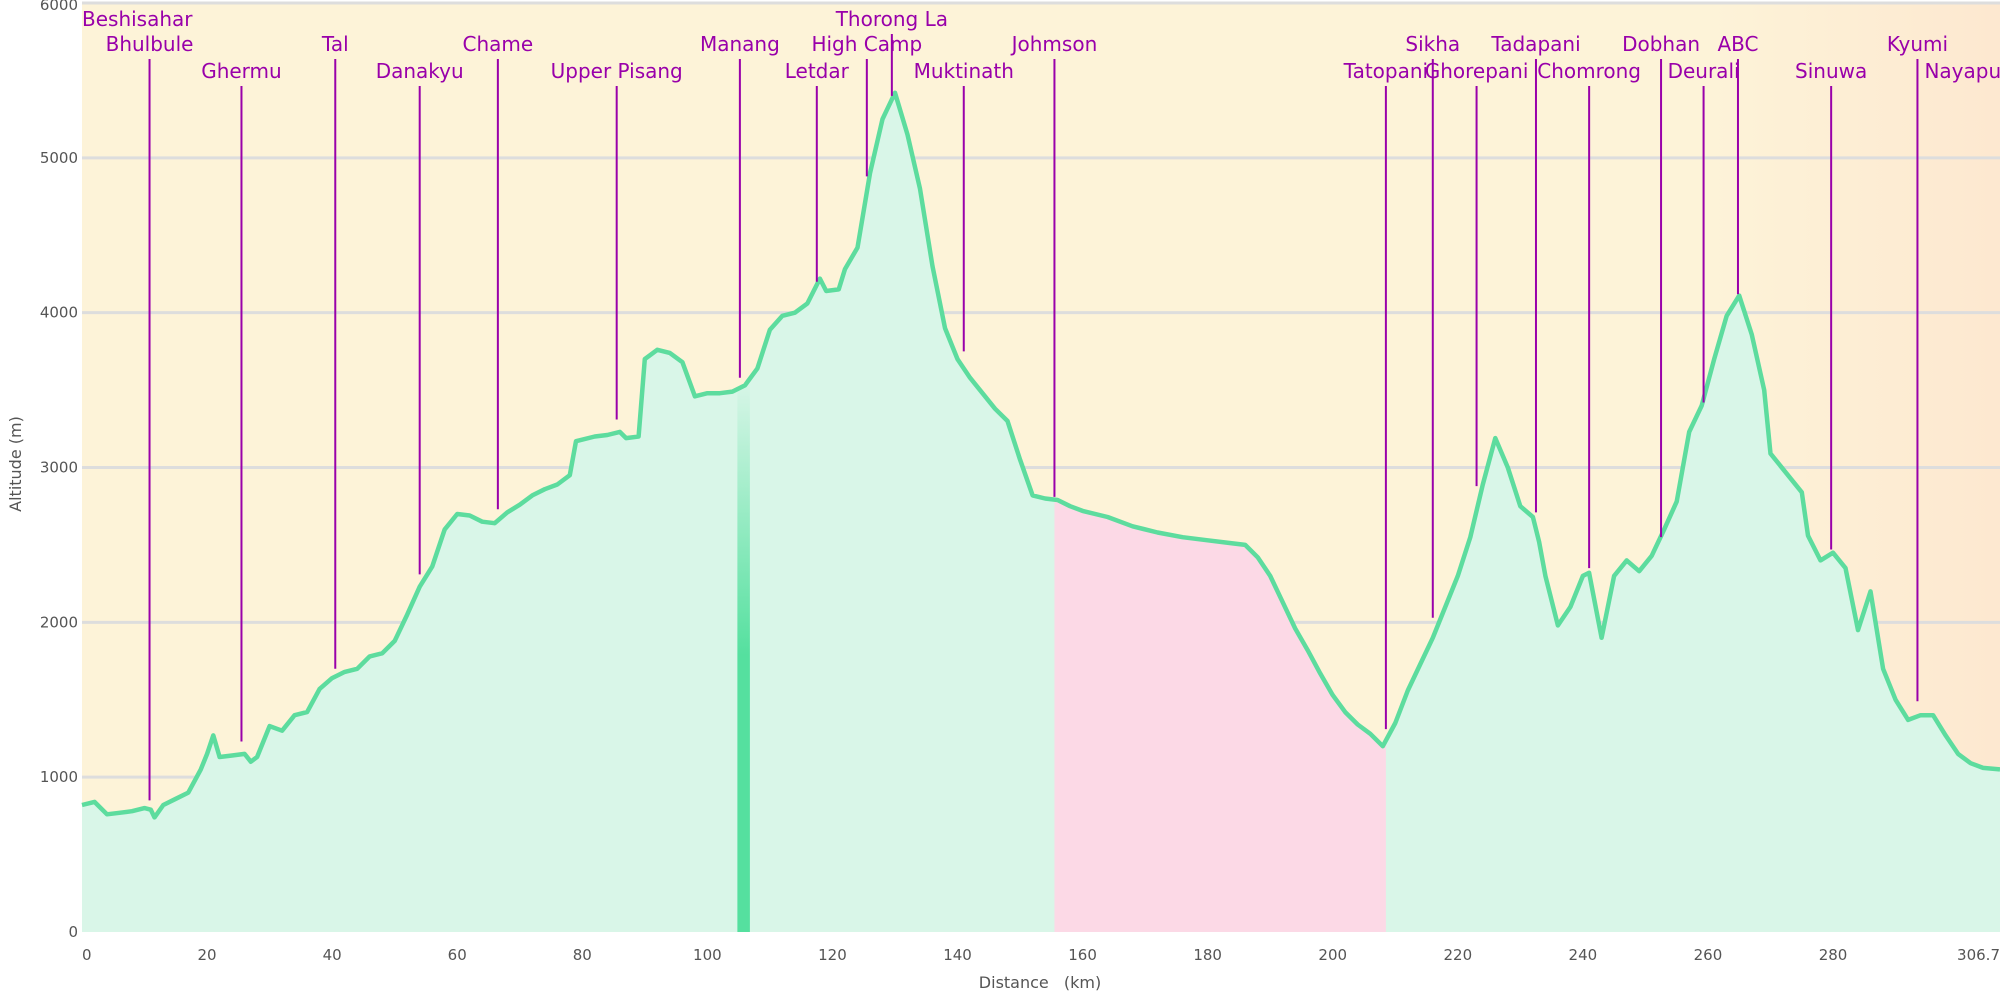  I want to click on x-tick-label: 220, so click(1457, 955).